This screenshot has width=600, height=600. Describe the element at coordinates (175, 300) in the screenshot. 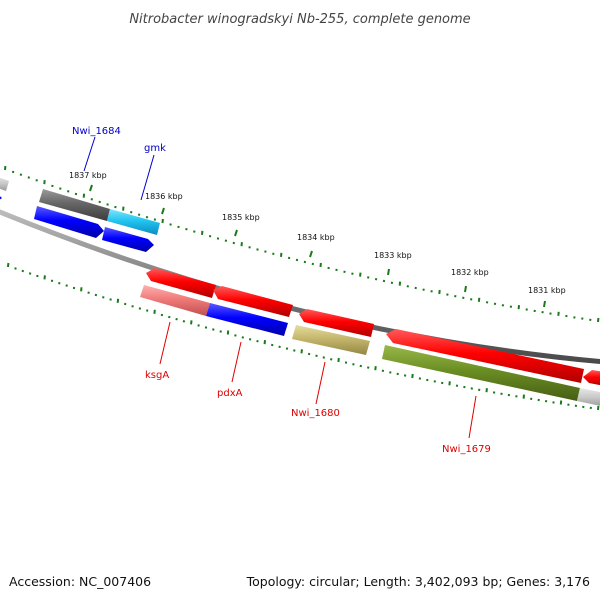

I see `gene-ksga-block` at that location.